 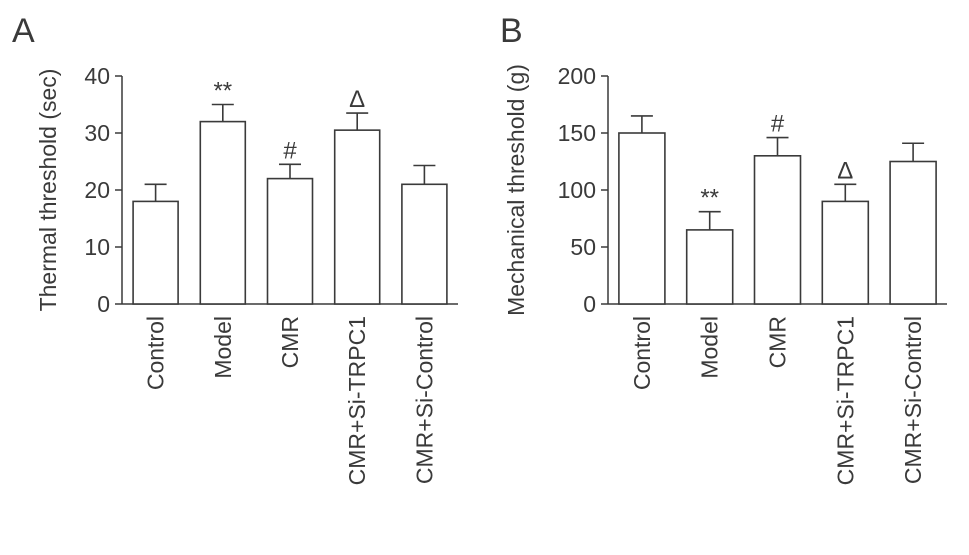 I want to click on y-tick-label: 10, so click(x=97, y=247).